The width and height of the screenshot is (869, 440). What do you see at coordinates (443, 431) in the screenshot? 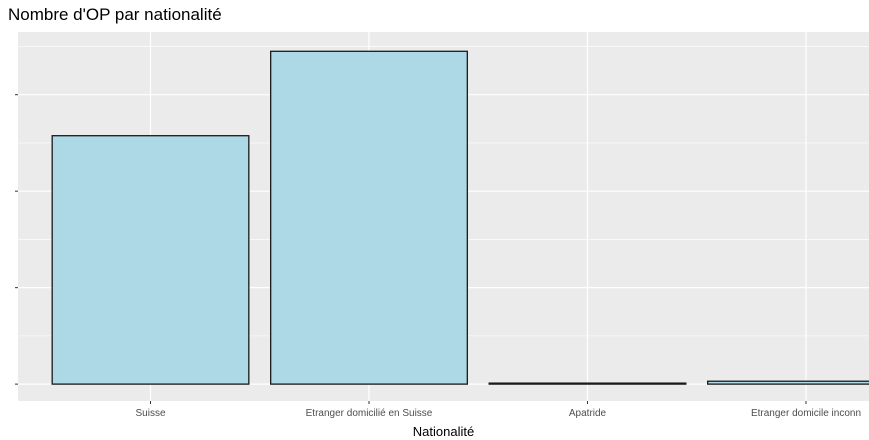
I see `x-axis-title: Nationalité` at bounding box center [443, 431].